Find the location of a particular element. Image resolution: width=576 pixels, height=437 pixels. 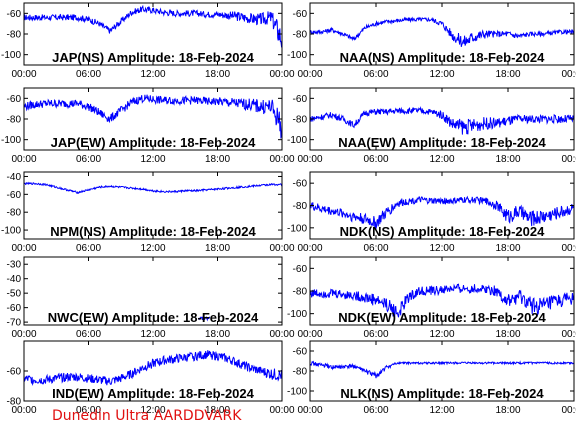

footer-credit: Dunedin Ultra AARDDVARK is located at coordinates (147, 416).